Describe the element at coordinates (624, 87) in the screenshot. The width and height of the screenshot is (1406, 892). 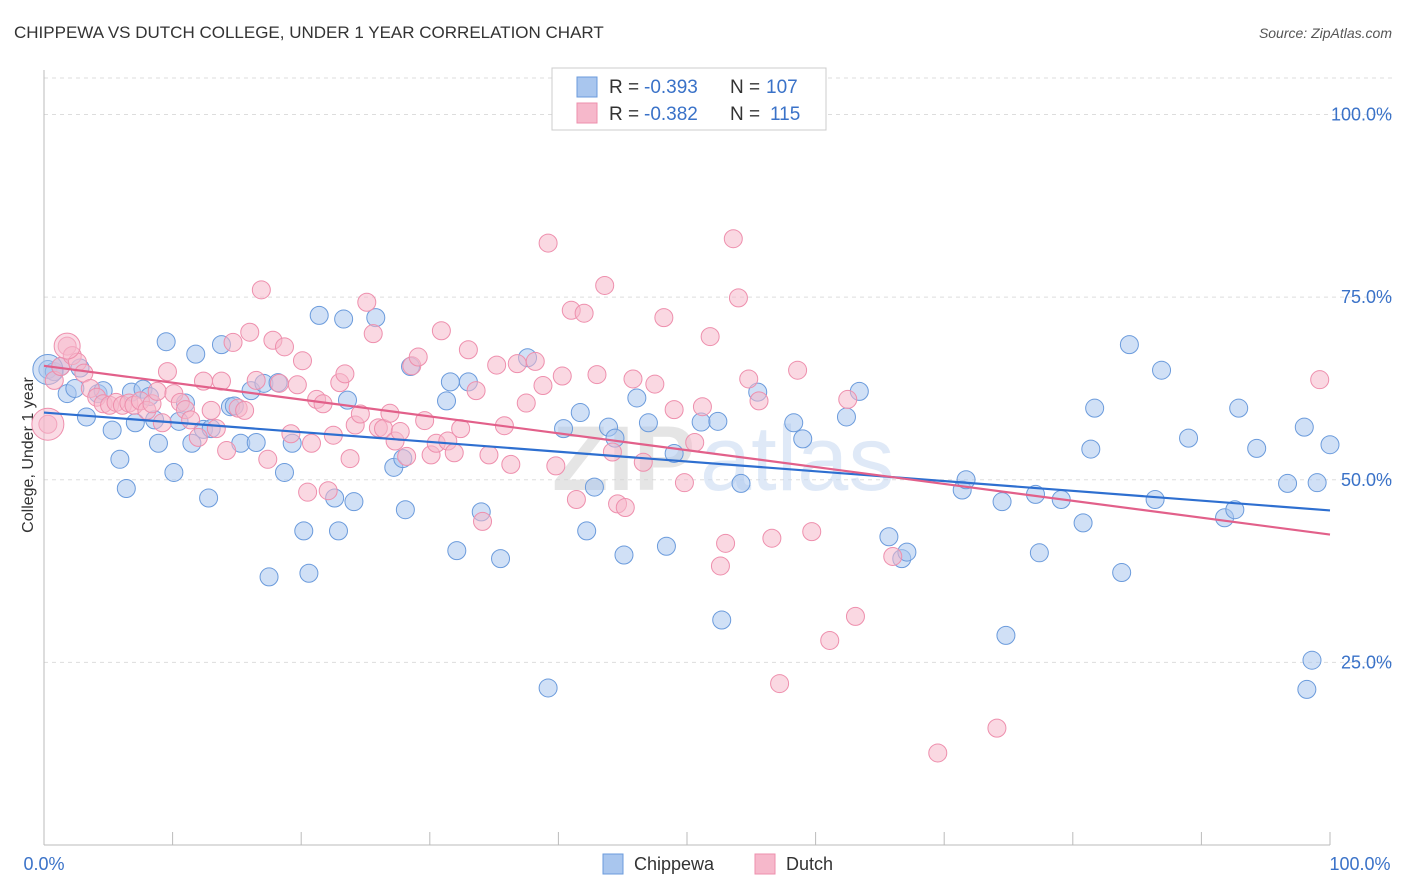
I see `legend-r-label-1: R =` at that location.